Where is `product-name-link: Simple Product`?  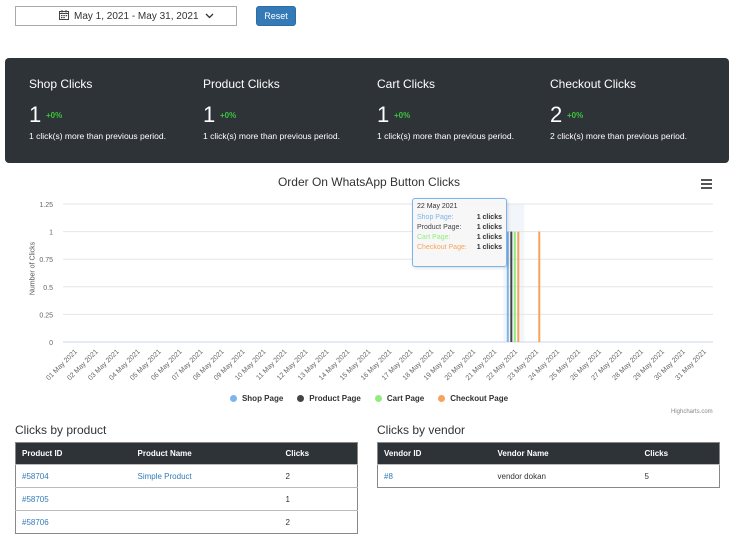 product-name-link: Simple Product is located at coordinates (164, 476).